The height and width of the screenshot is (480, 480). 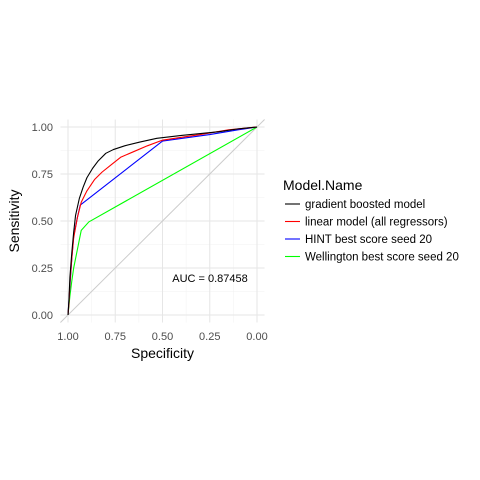 I want to click on legend-label: gradient boosted model, so click(x=365, y=205).